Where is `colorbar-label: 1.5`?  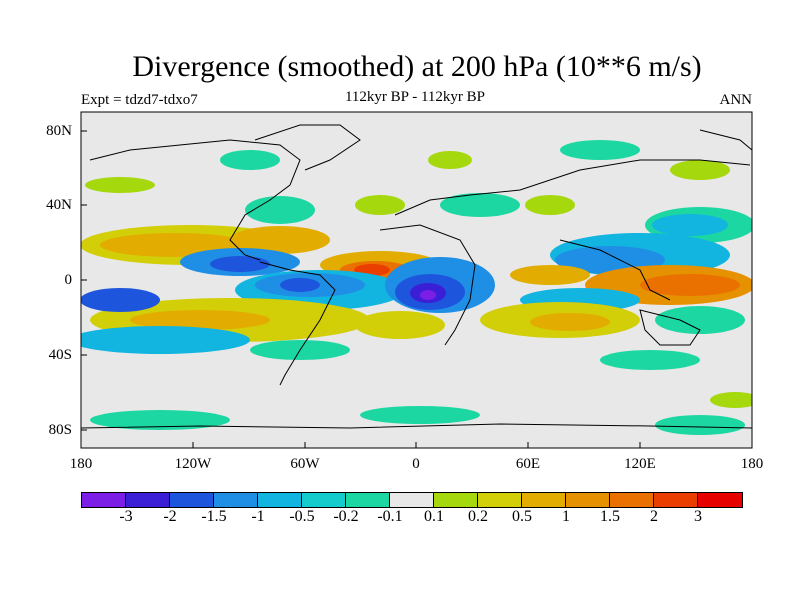
colorbar-label: 1.5 is located at coordinates (610, 516).